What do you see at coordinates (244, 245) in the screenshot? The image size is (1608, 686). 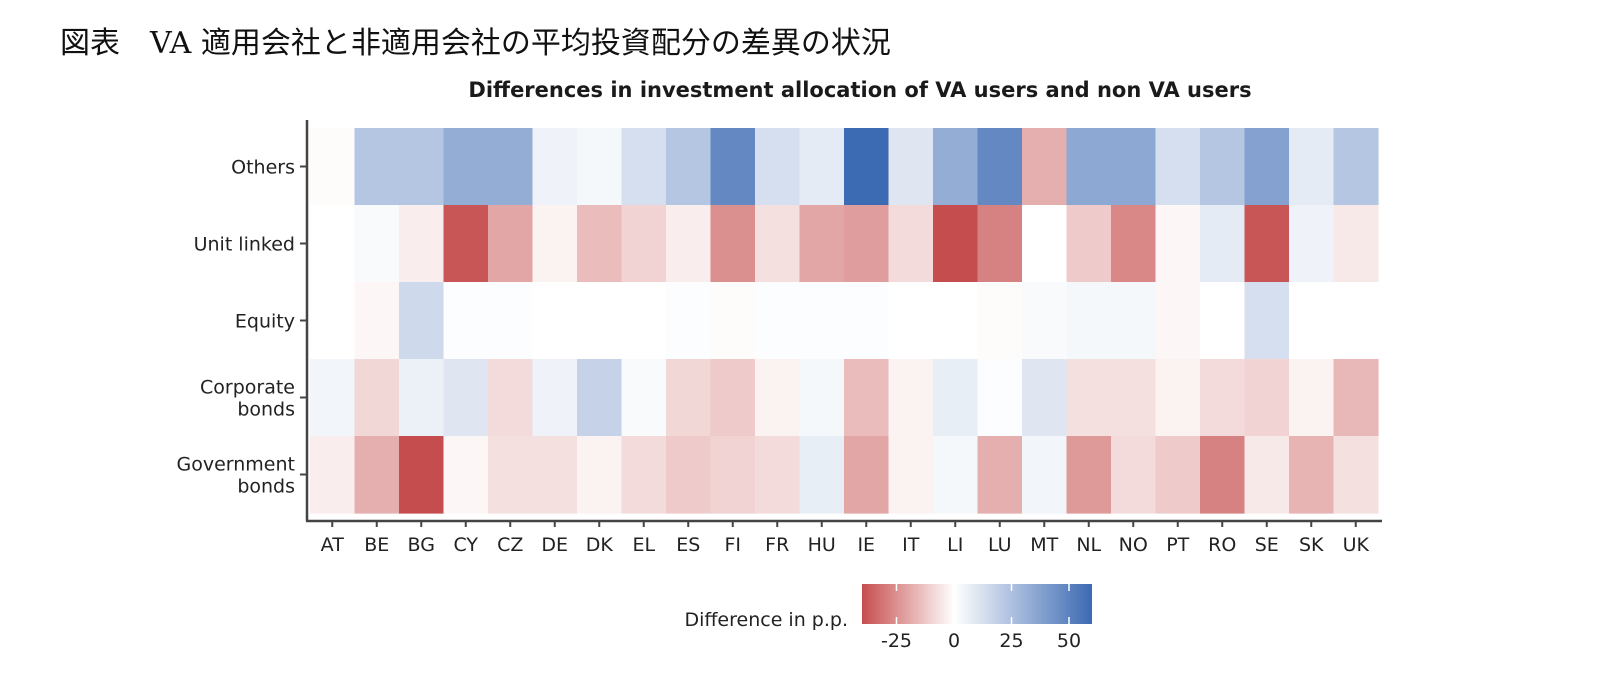 I see `y-tick-label: Unit linked` at bounding box center [244, 245].